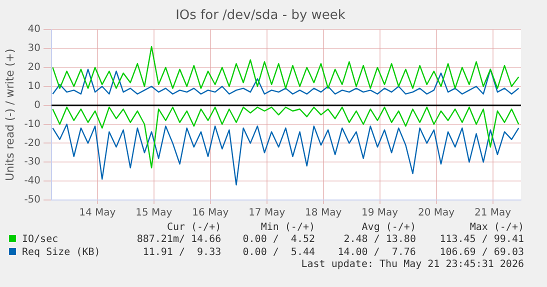 The height and width of the screenshot is (287, 547). Describe the element at coordinates (267, 213) in the screenshot. I see `x-tick-label: 17 May` at that location.